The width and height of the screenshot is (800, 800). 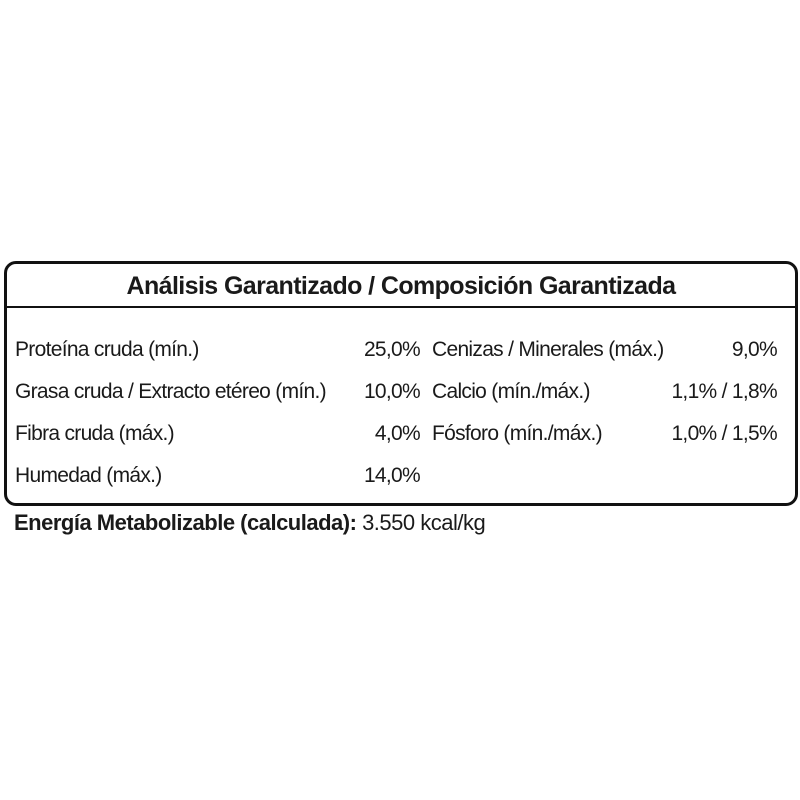 I want to click on row-value: 1,0% / 1,5%, so click(x=724, y=433).